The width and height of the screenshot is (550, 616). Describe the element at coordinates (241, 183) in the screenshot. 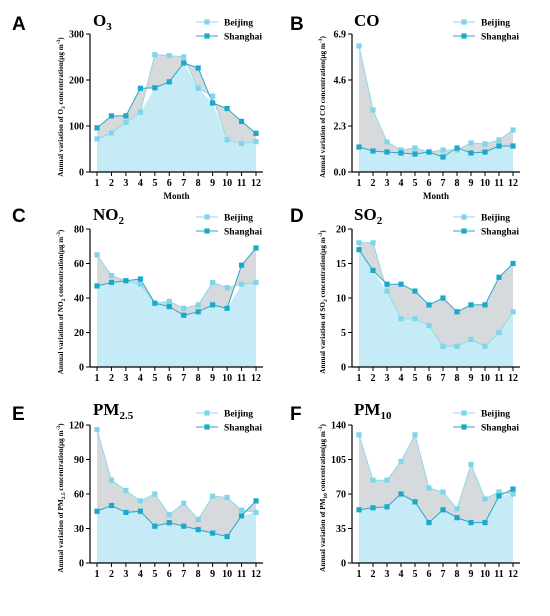

I see `x-tick-label: 11` at that location.